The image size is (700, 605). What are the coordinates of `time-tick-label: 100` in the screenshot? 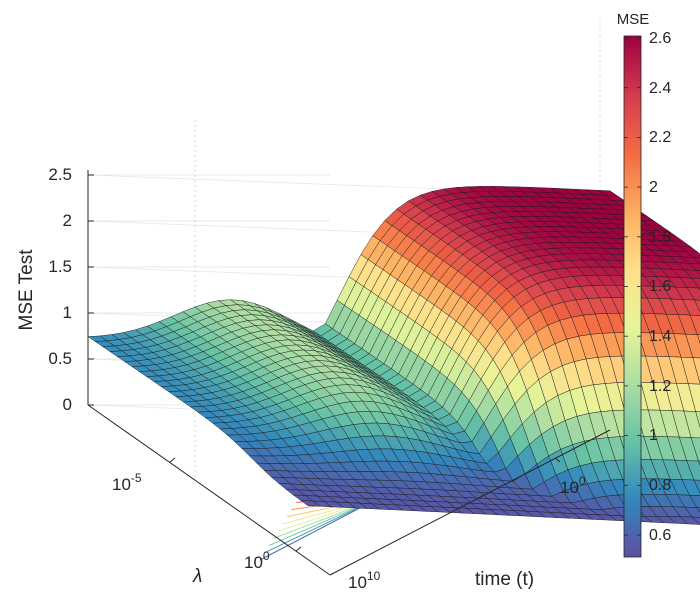 It's located at (573, 485).